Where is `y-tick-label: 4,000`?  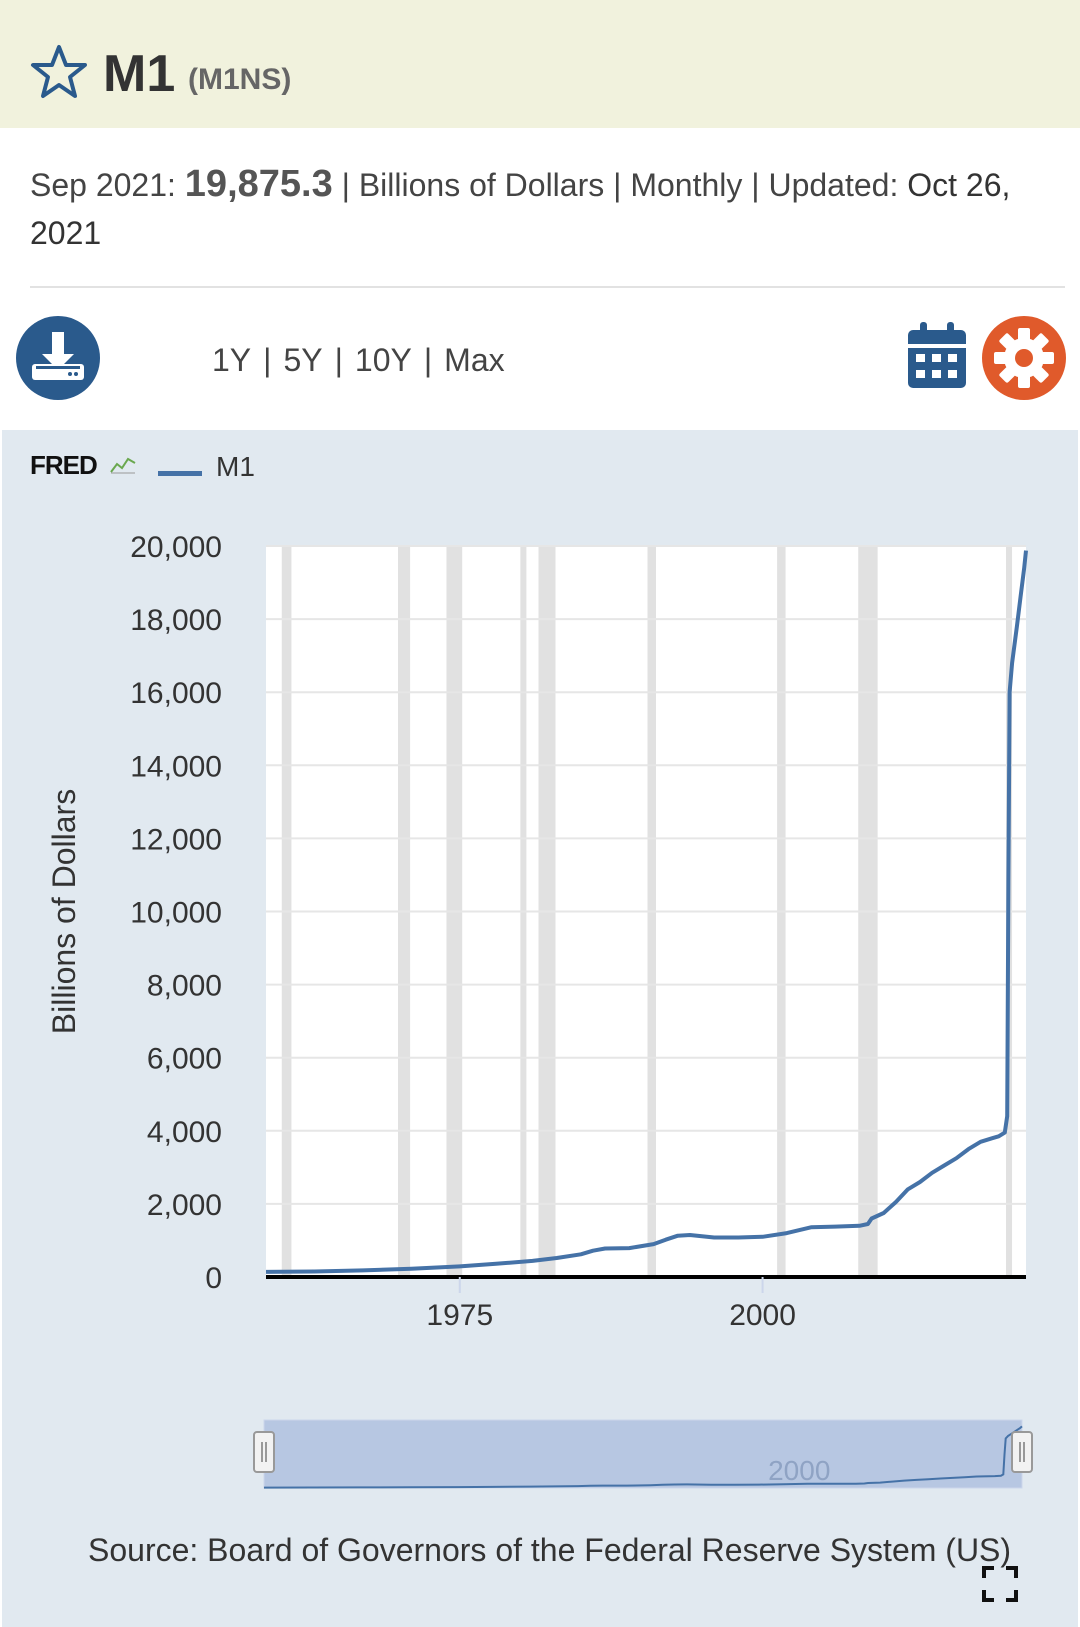
y-tick-label: 4,000 is located at coordinates (184, 1132).